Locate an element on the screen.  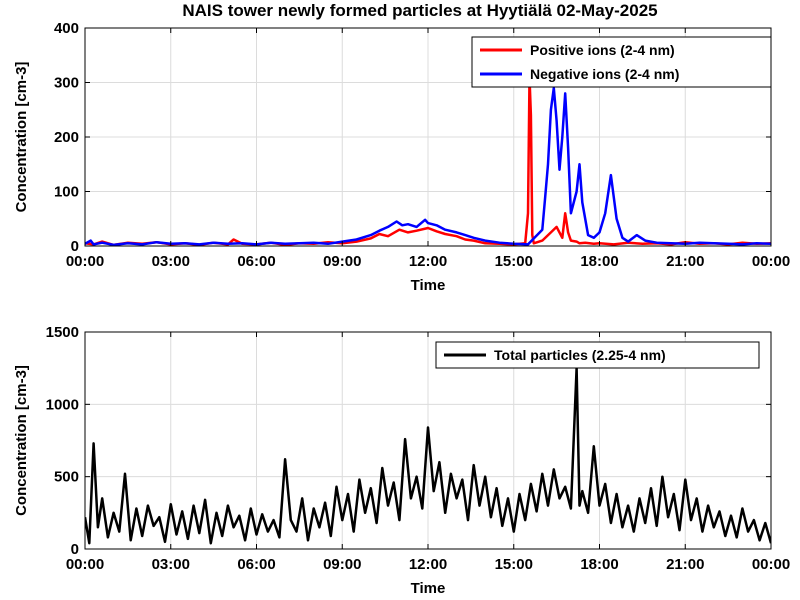
y-tick-label: 1000 is located at coordinates (62, 404).